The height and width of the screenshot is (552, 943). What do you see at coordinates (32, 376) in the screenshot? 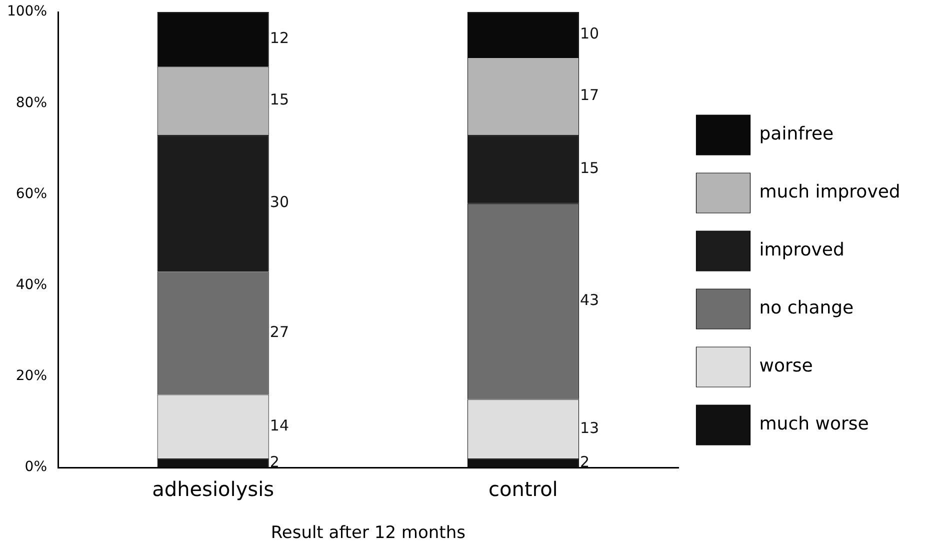
I see `y-tick-label: 20%` at bounding box center [32, 376].